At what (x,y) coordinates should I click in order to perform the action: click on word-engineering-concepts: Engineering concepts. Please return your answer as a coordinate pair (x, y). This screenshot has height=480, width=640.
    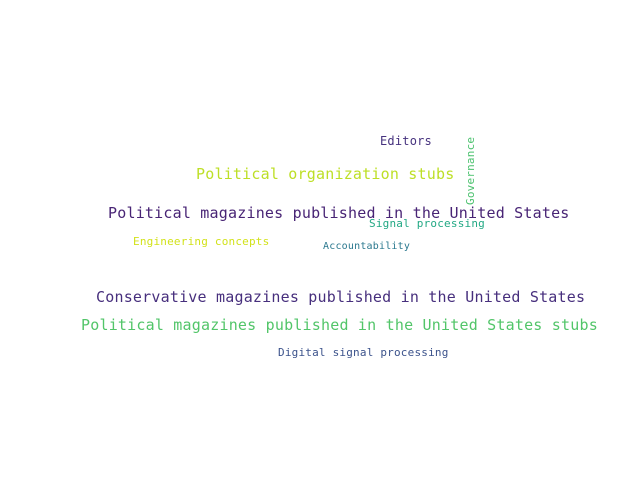
    Looking at the image, I should click on (201, 241).